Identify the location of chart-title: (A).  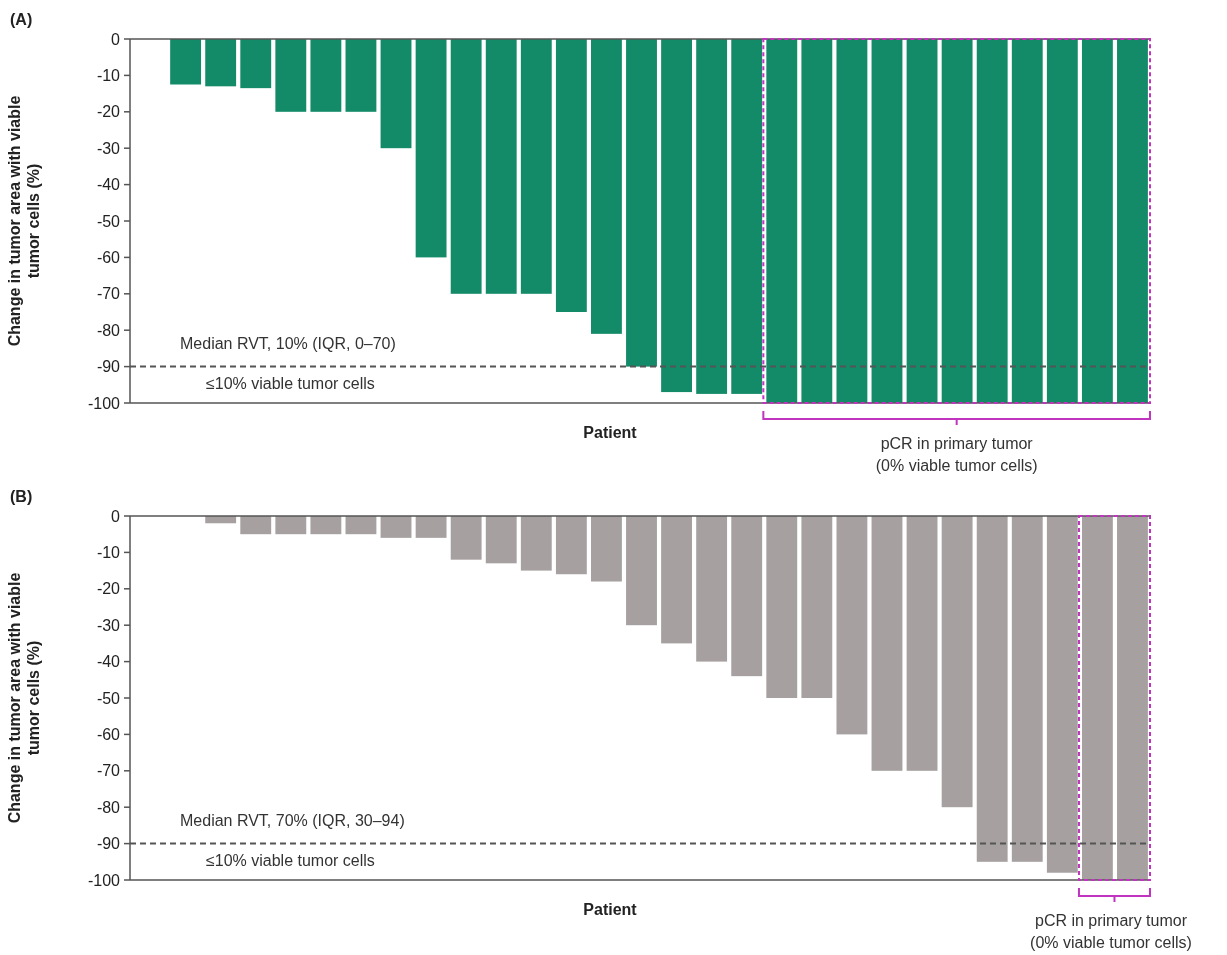
(21, 19).